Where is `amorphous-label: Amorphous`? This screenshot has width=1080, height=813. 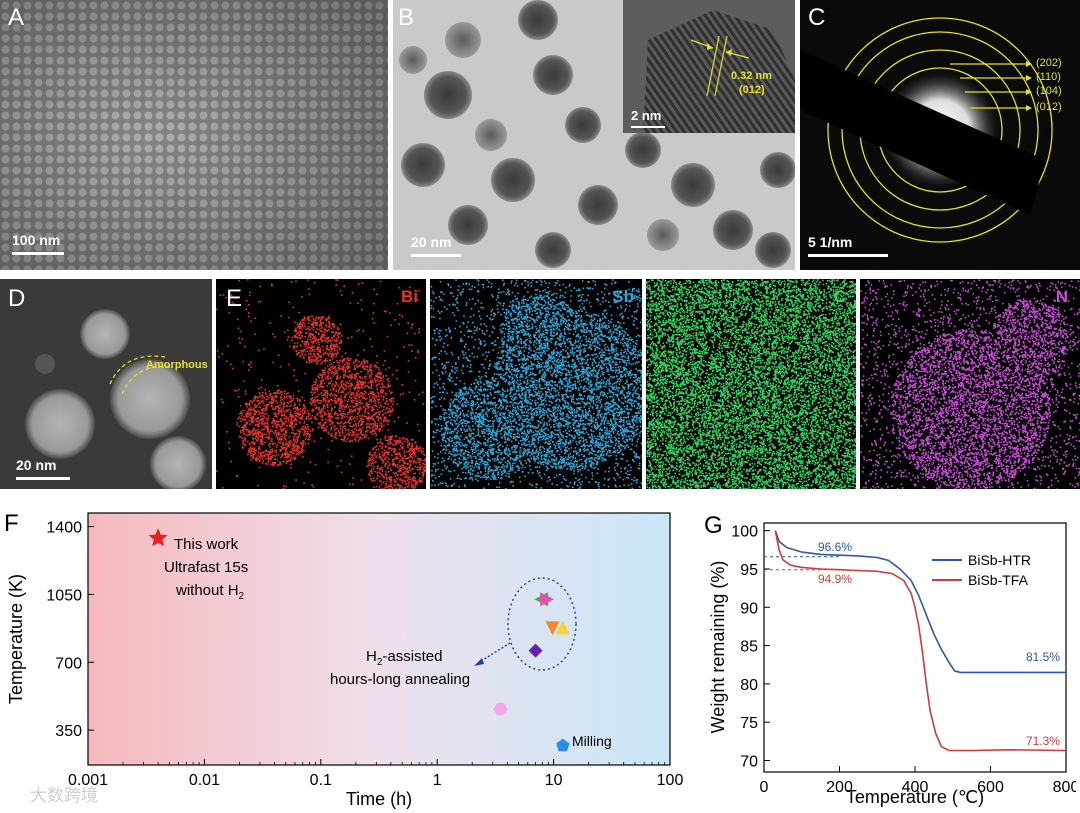 amorphous-label: Amorphous is located at coordinates (177, 365).